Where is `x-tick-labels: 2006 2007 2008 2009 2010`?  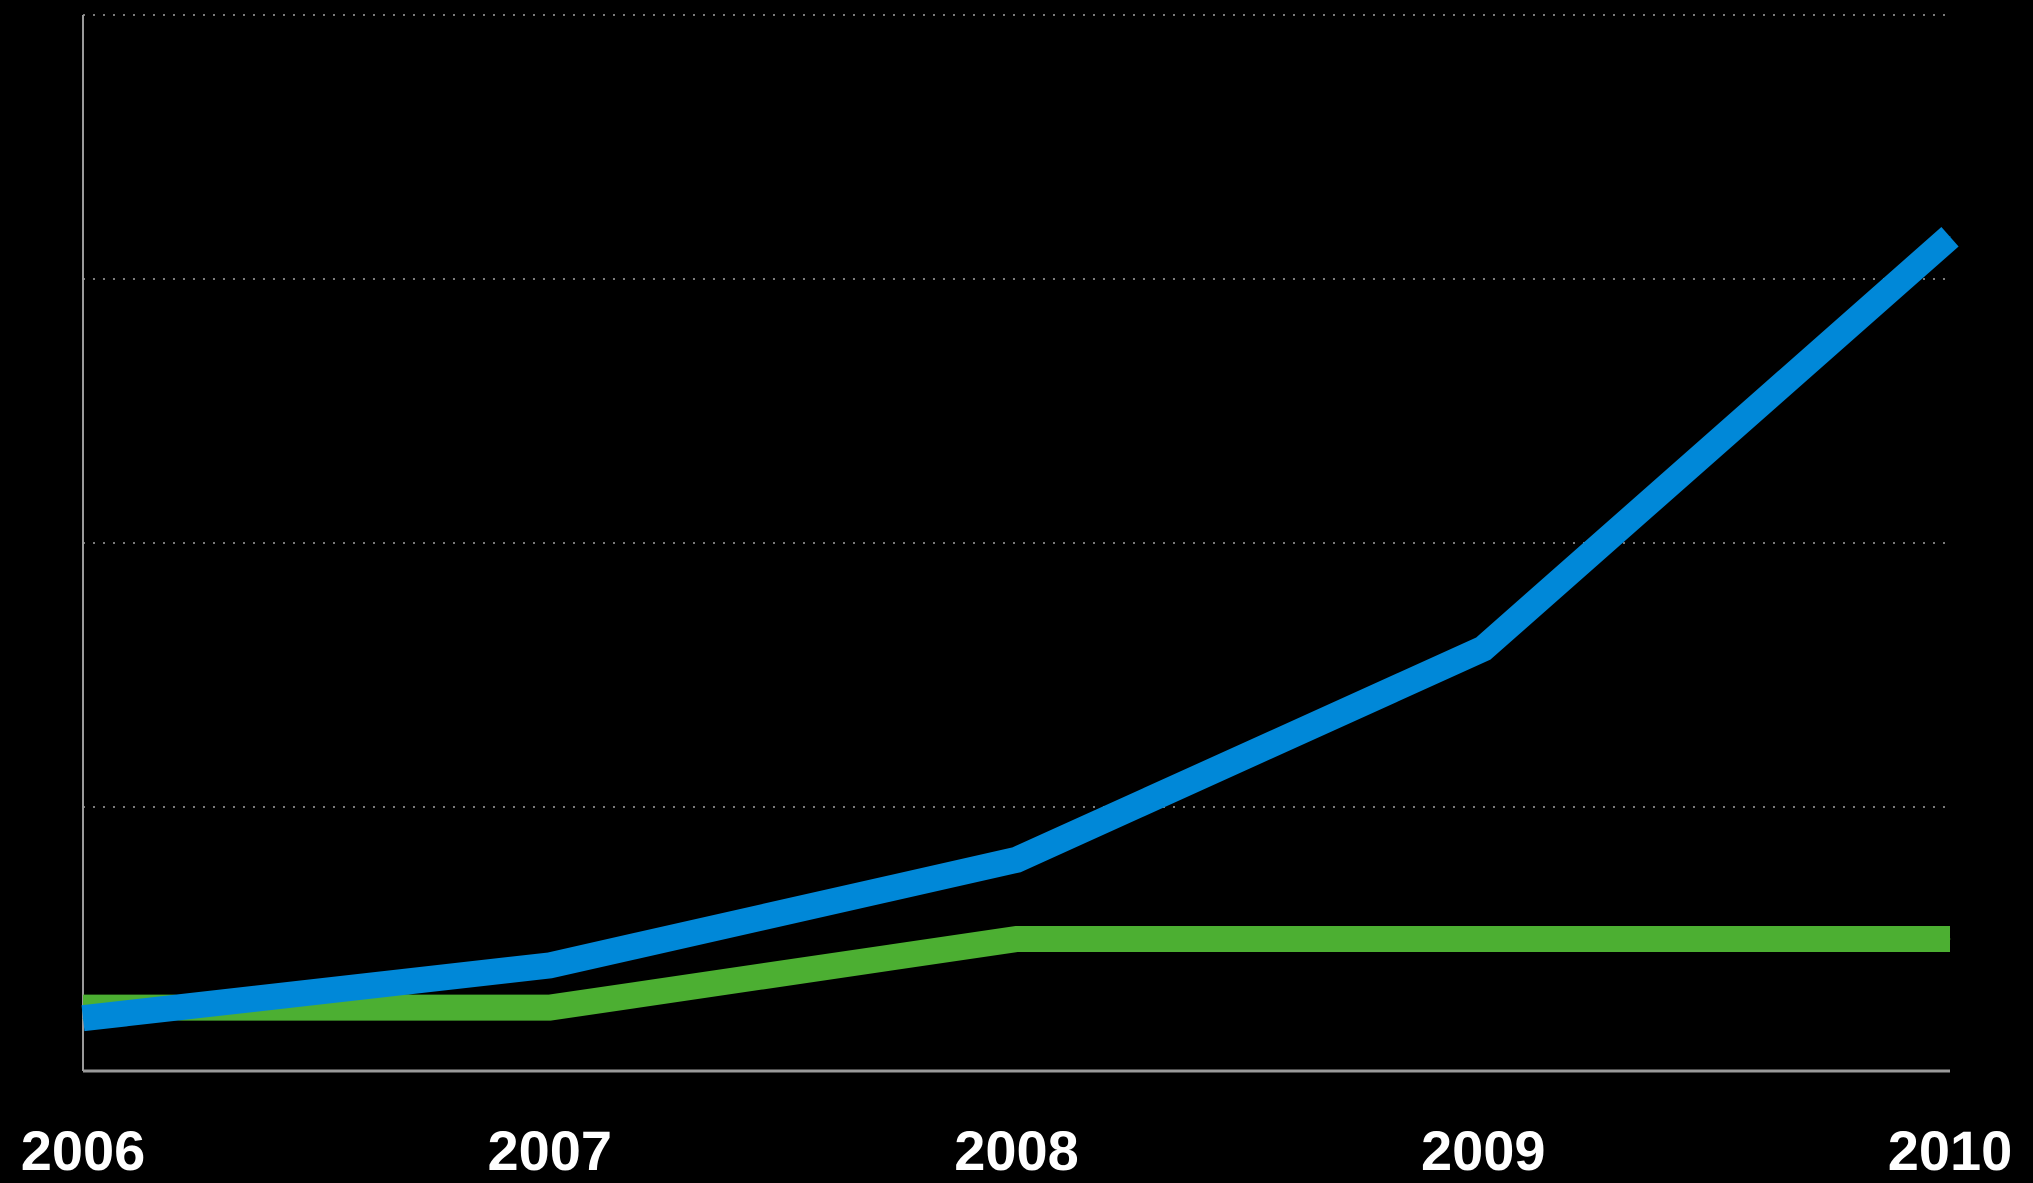
x-tick-labels: 2006 2007 2008 2009 2010 is located at coordinates (1017, 1150).